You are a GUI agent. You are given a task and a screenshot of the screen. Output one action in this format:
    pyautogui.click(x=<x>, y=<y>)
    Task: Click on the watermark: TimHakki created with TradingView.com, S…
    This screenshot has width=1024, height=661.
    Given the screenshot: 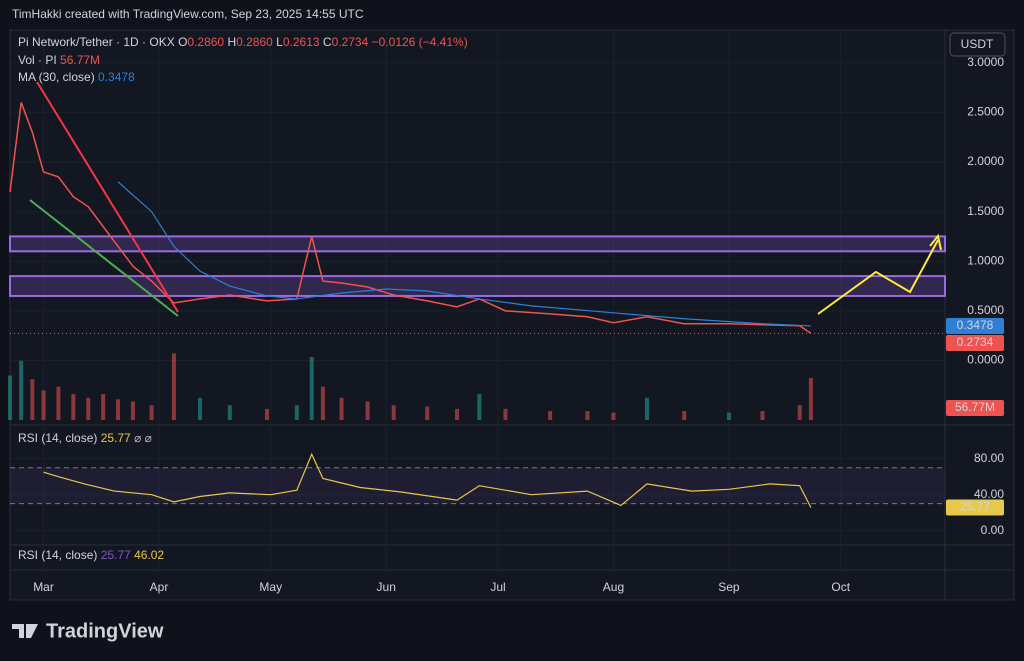 What is the action you would take?
    pyautogui.click(x=188, y=14)
    